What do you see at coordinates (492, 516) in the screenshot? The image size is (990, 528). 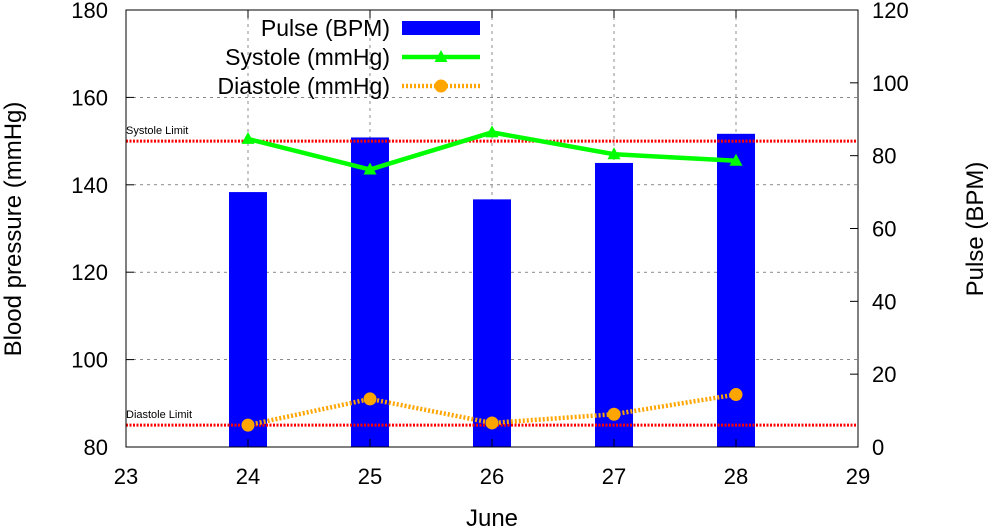 I see `x-axis-title: June` at bounding box center [492, 516].